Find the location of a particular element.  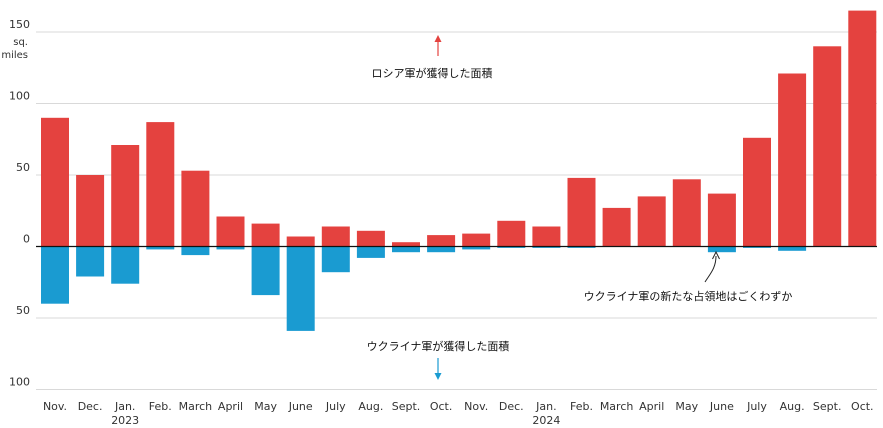

curved-pointer-icon is located at coordinates (710, 269).